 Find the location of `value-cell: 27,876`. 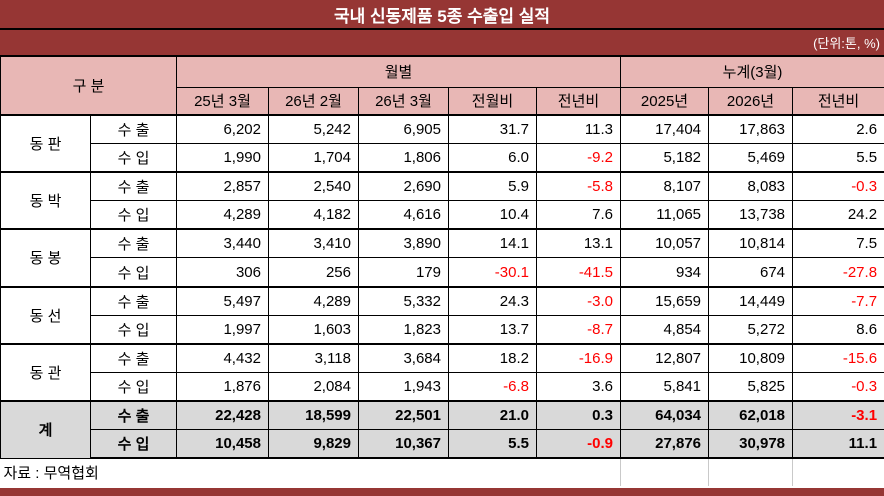

value-cell: 27,876 is located at coordinates (665, 444).